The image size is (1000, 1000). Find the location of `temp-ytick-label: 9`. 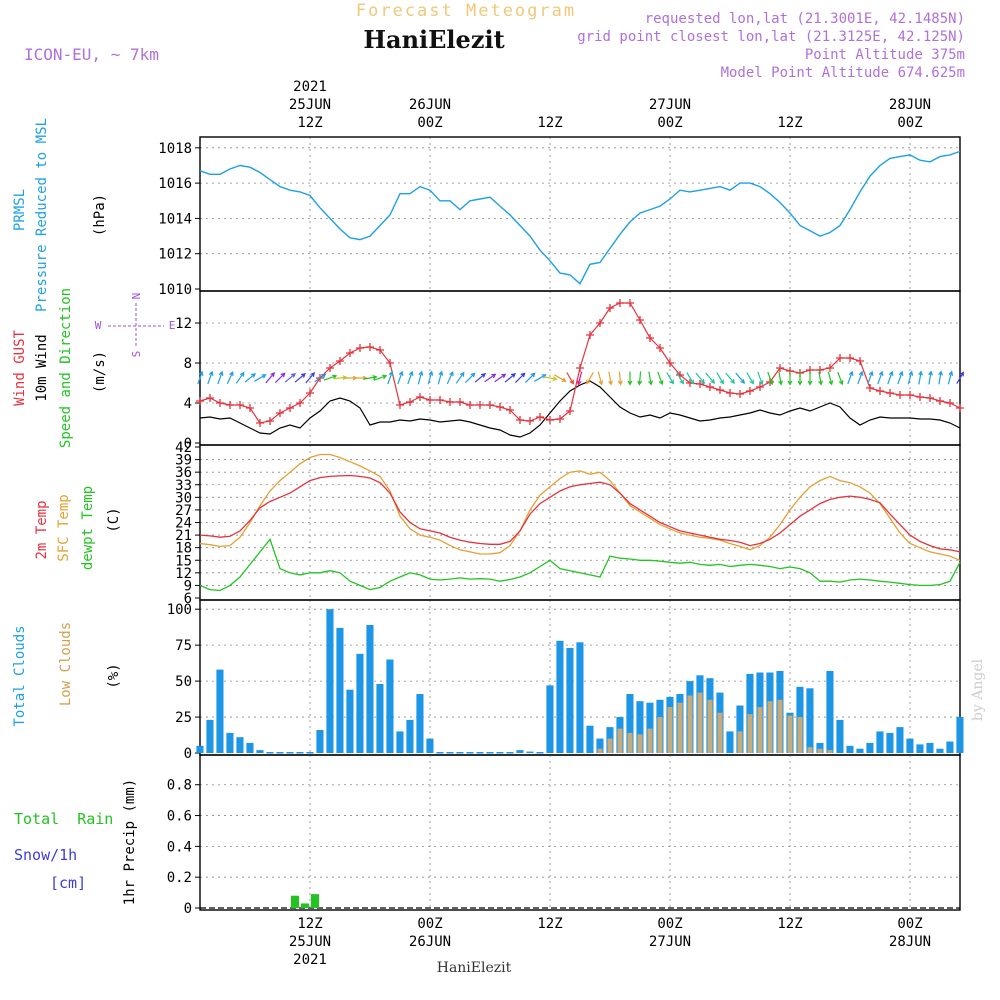

temp-ytick-label: 9 is located at coordinates (188, 586).